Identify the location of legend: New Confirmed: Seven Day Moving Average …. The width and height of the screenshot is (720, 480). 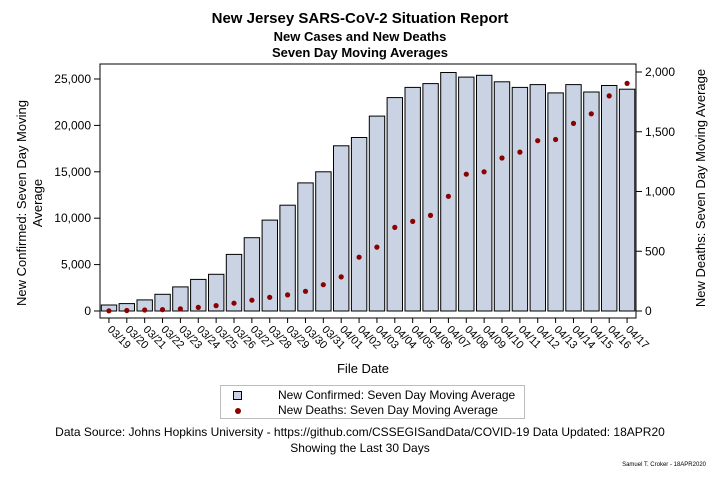
(372, 402).